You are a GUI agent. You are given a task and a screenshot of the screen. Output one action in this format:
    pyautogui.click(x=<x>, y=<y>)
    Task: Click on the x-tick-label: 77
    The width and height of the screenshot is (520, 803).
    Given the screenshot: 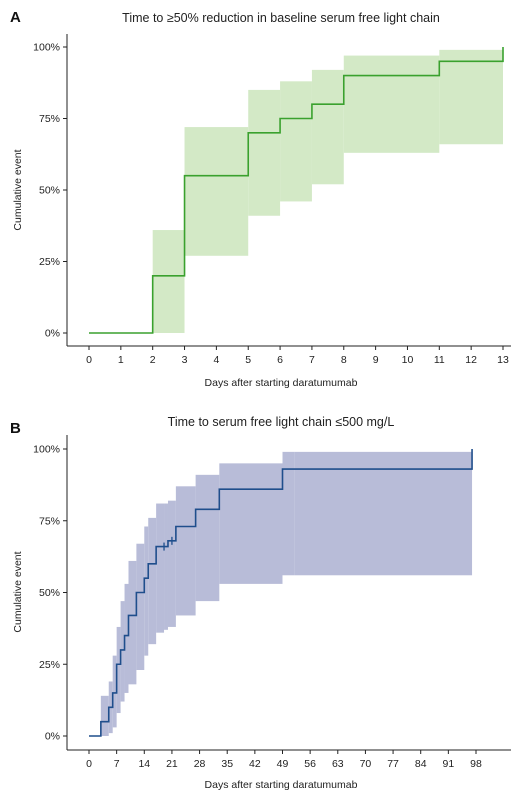 What is the action you would take?
    pyautogui.click(x=393, y=764)
    